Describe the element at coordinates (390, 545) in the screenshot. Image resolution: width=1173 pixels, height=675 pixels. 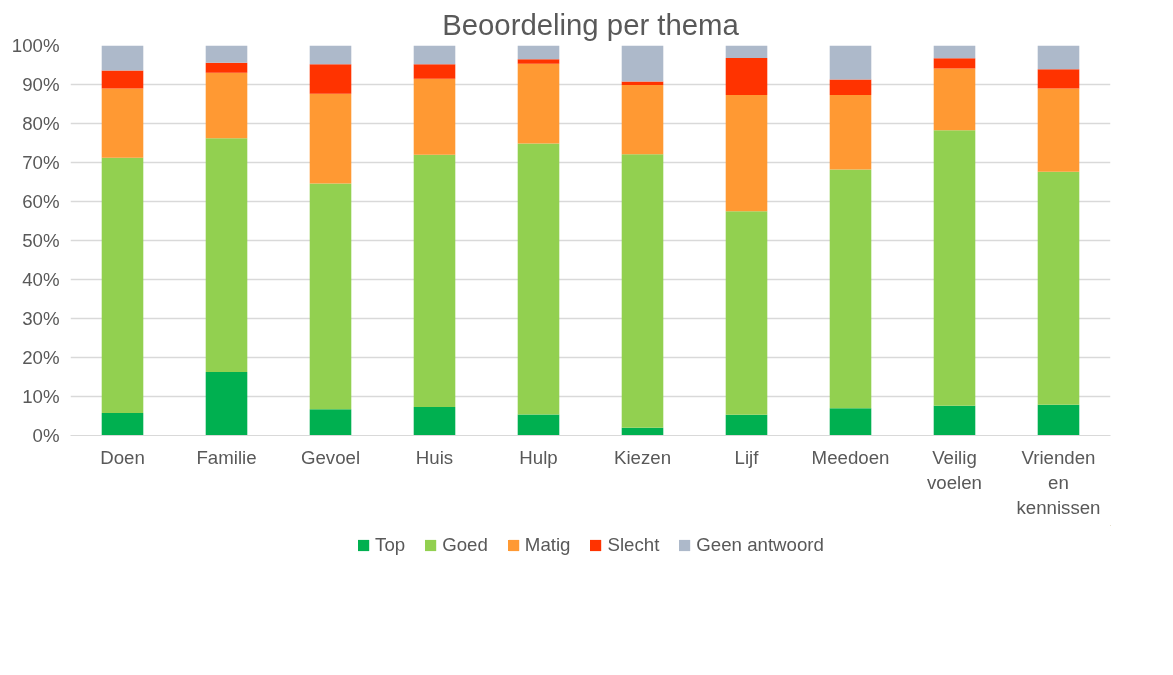
I see `legend-label: Top` at that location.